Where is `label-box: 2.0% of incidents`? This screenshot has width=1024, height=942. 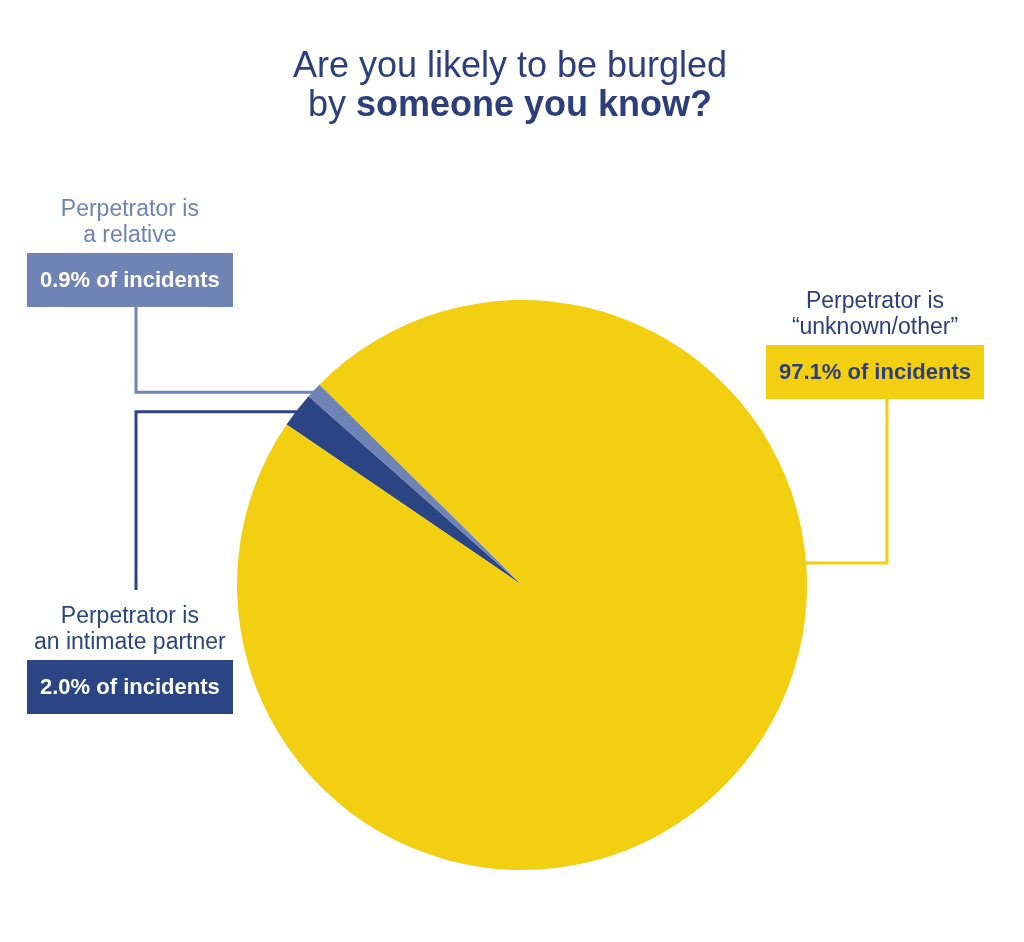
label-box: 2.0% of incidents is located at coordinates (130, 687).